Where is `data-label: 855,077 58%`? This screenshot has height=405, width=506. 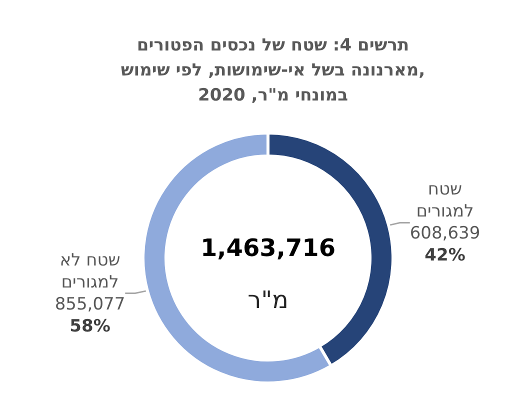 data-label: 855,077 58% is located at coordinates (90, 315).